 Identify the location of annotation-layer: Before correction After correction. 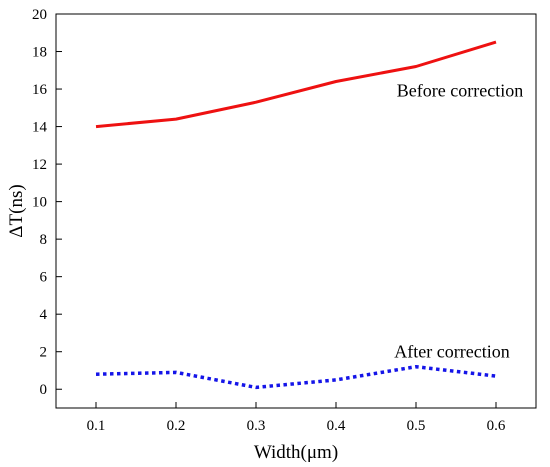
(458, 221).